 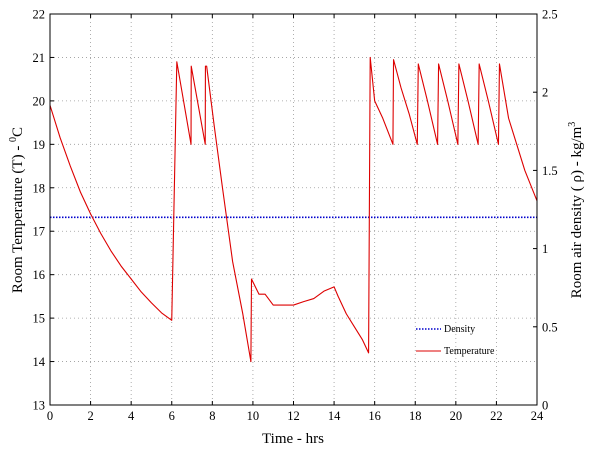 I want to click on x-tick-label: 24, so click(x=537, y=416).